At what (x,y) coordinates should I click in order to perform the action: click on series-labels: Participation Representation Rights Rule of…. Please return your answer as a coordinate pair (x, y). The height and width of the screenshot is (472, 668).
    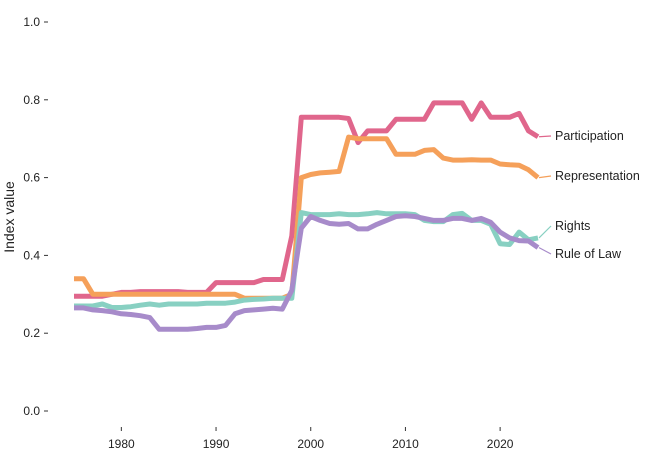
    Looking at the image, I should click on (589, 195).